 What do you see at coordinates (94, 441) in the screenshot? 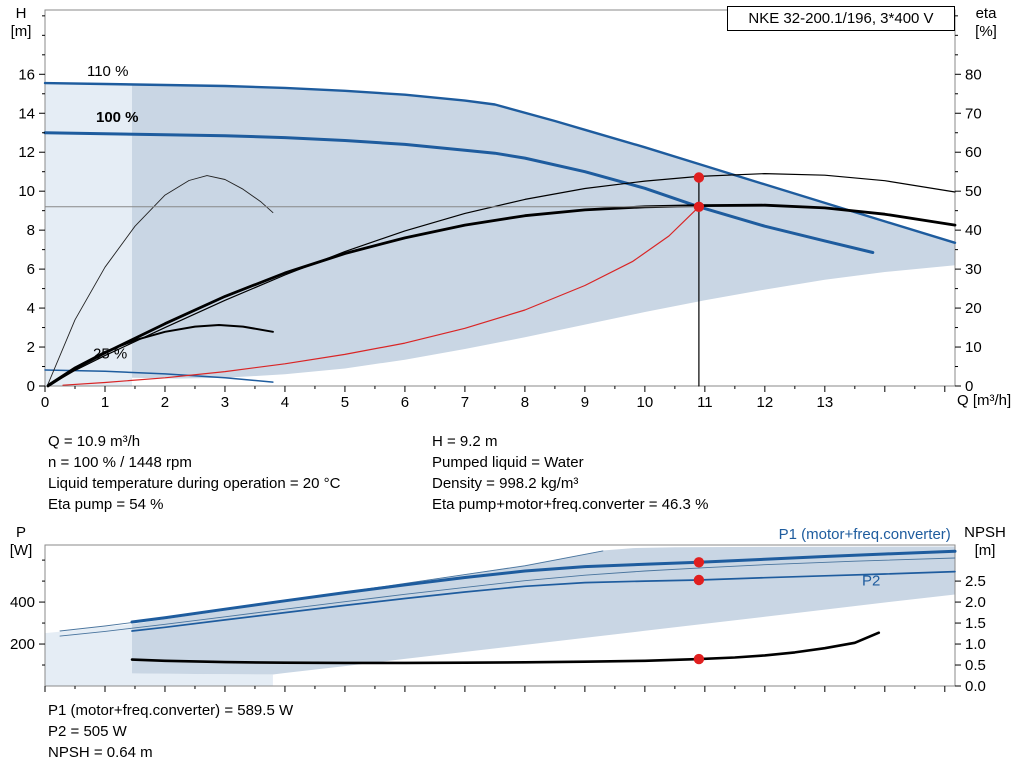
I see `duty-info-flow: Q = 10.9 m³/h` at bounding box center [94, 441].